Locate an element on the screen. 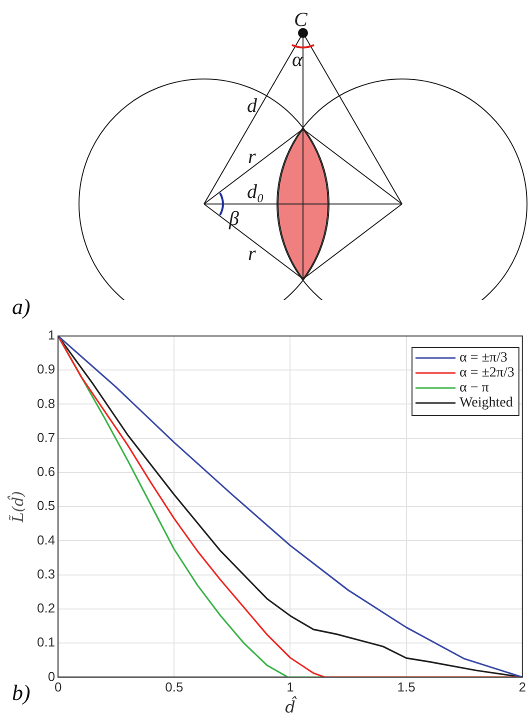  legend-label: α = ±π/3 is located at coordinates (484, 358).